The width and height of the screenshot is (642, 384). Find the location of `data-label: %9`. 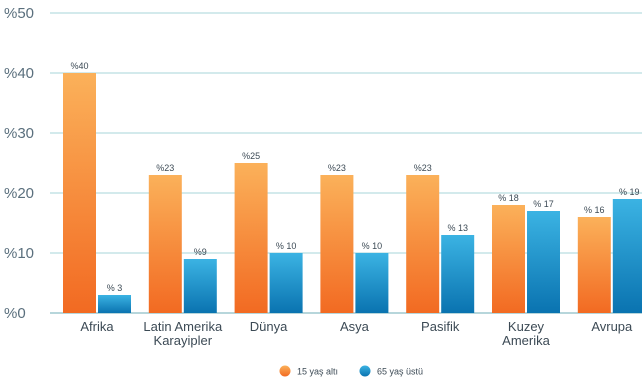

data-label: %9 is located at coordinates (200, 252).